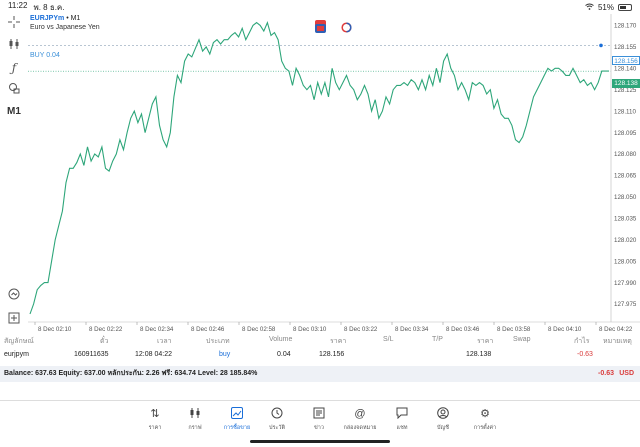 The width and height of the screenshot is (640, 447). Describe the element at coordinates (218, 341) in the screenshot. I see `col-type: ประเภท` at that location.